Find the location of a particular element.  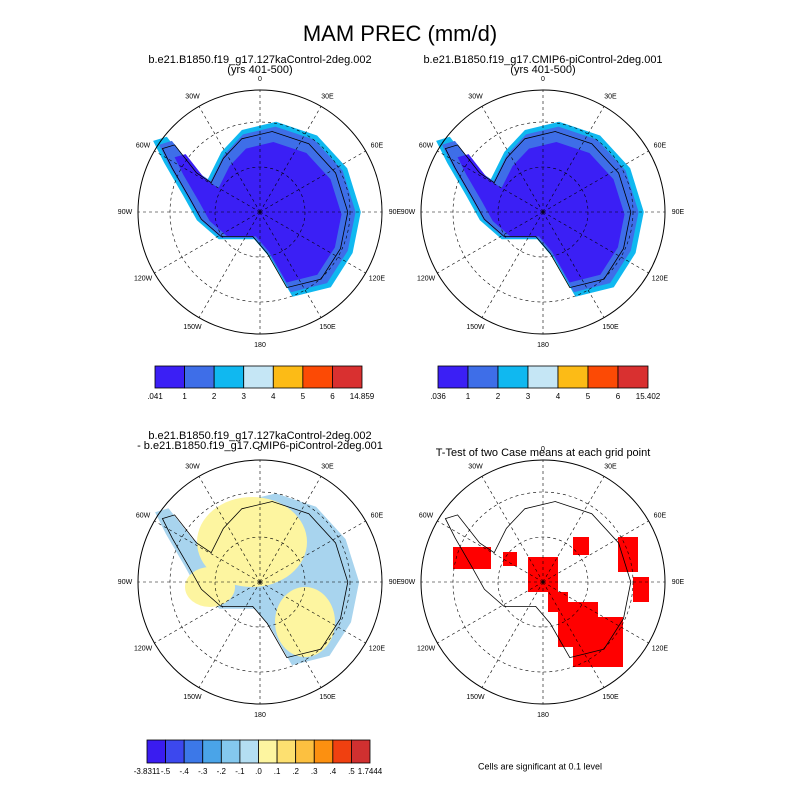

colorbar-label: 15.402 is located at coordinates (648, 396).